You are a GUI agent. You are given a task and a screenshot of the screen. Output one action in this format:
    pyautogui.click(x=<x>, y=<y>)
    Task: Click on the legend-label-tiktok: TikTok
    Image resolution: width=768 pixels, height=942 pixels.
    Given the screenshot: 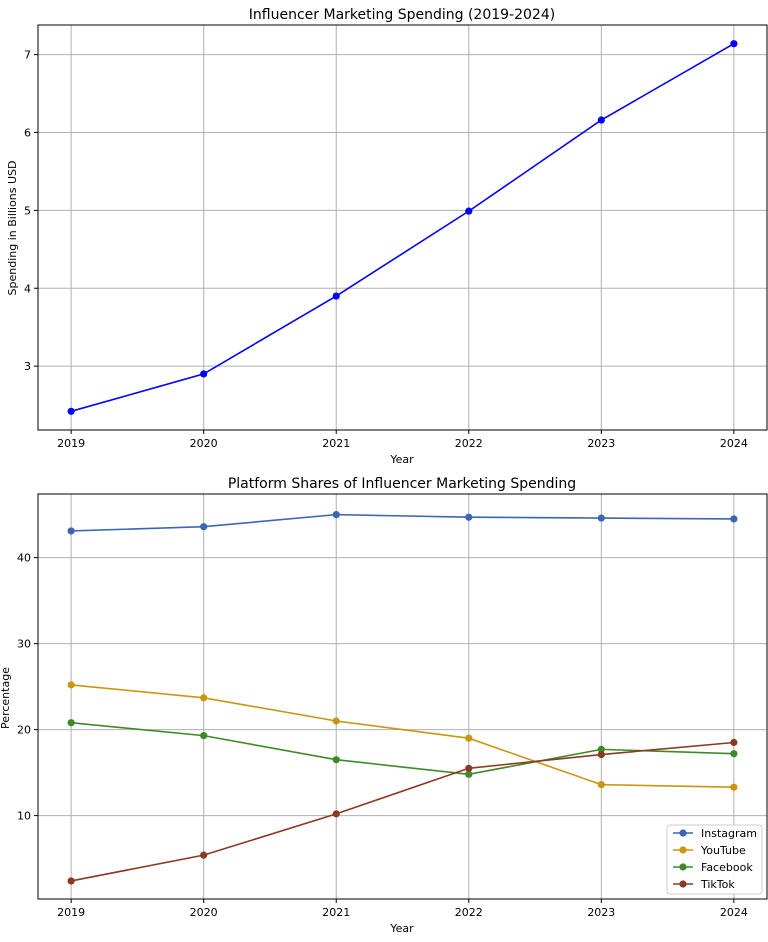 What is the action you would take?
    pyautogui.click(x=717, y=884)
    